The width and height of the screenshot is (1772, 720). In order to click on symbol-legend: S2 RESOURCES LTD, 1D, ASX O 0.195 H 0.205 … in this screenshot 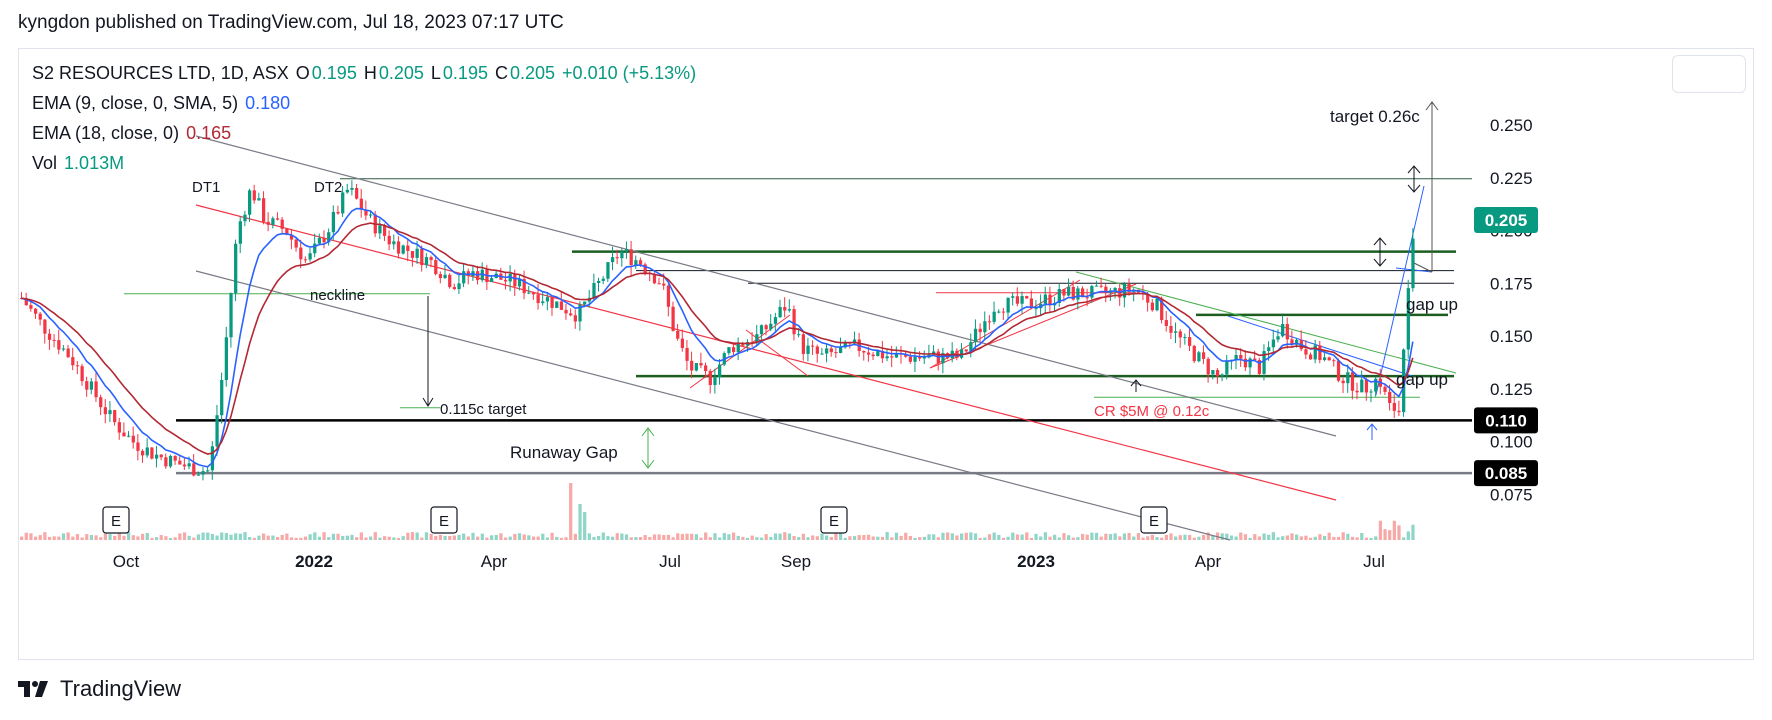, I will do `click(365, 73)`.